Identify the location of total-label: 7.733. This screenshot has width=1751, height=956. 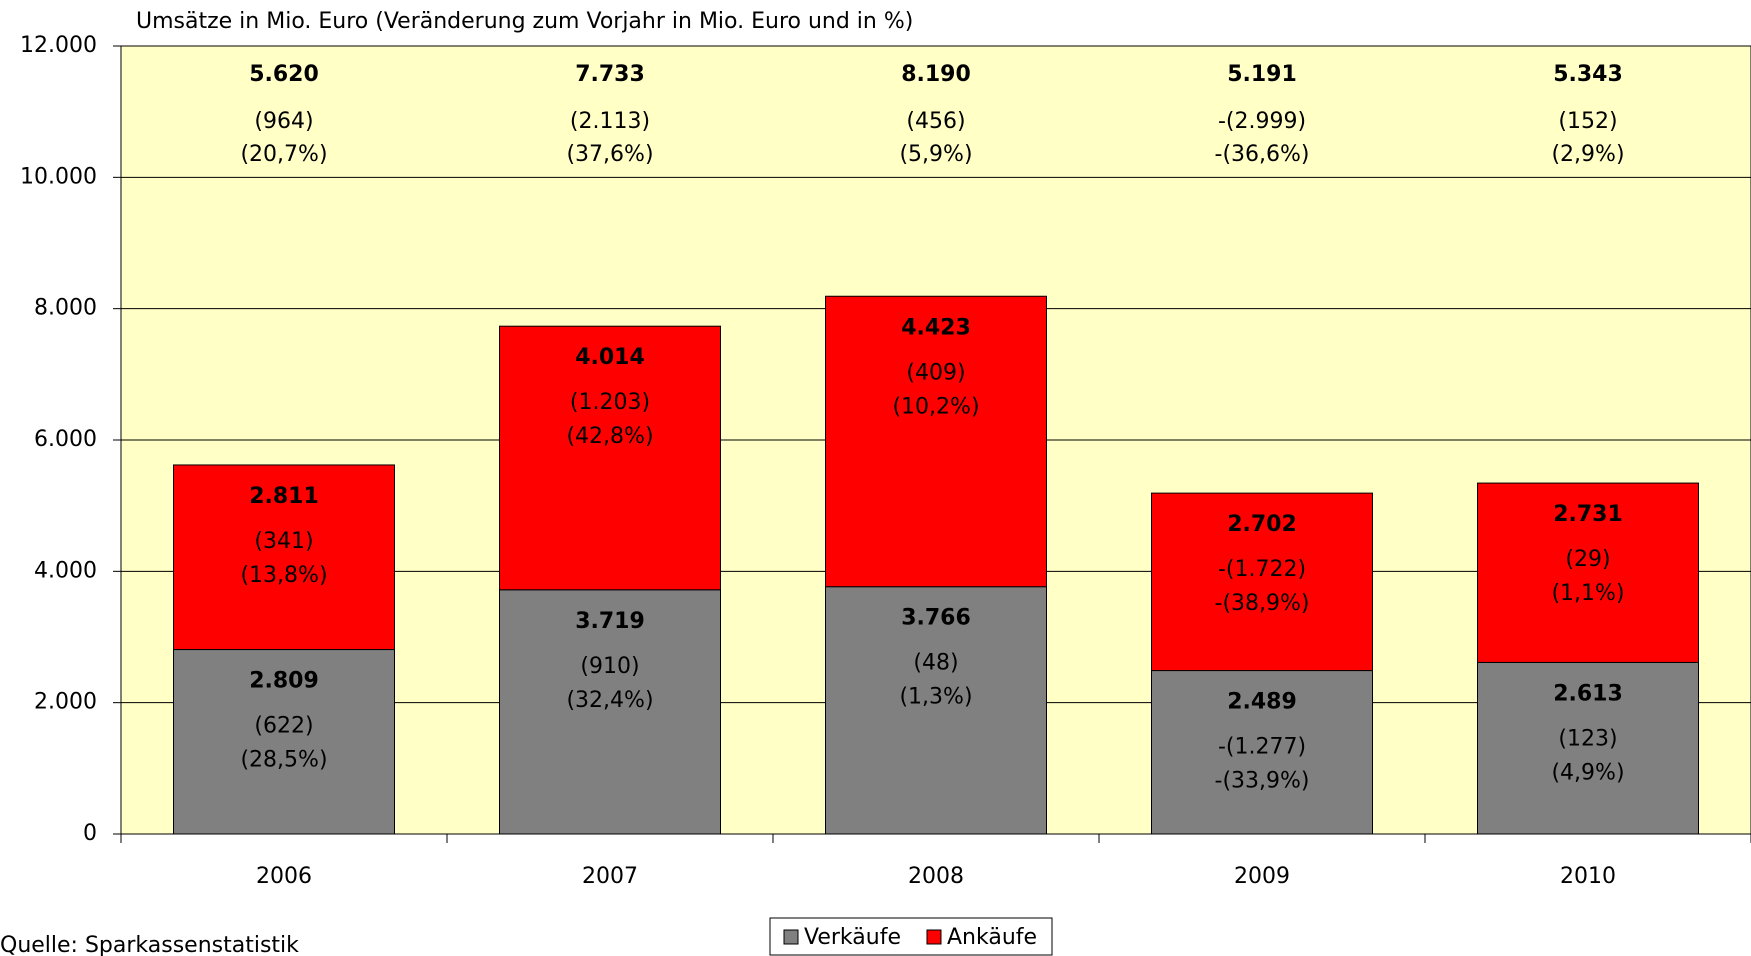
(610, 74).